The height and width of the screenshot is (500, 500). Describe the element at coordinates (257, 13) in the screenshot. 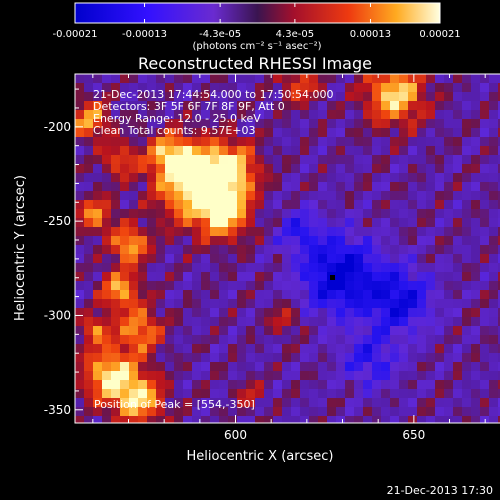

I see `colorbar` at that location.